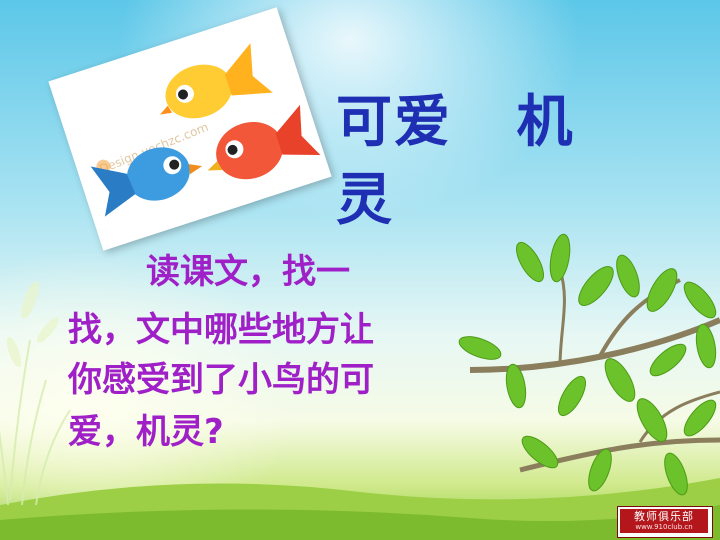 The height and width of the screenshot is (540, 720). Describe the element at coordinates (264, 142) in the screenshot. I see `red-bird-icon` at that location.